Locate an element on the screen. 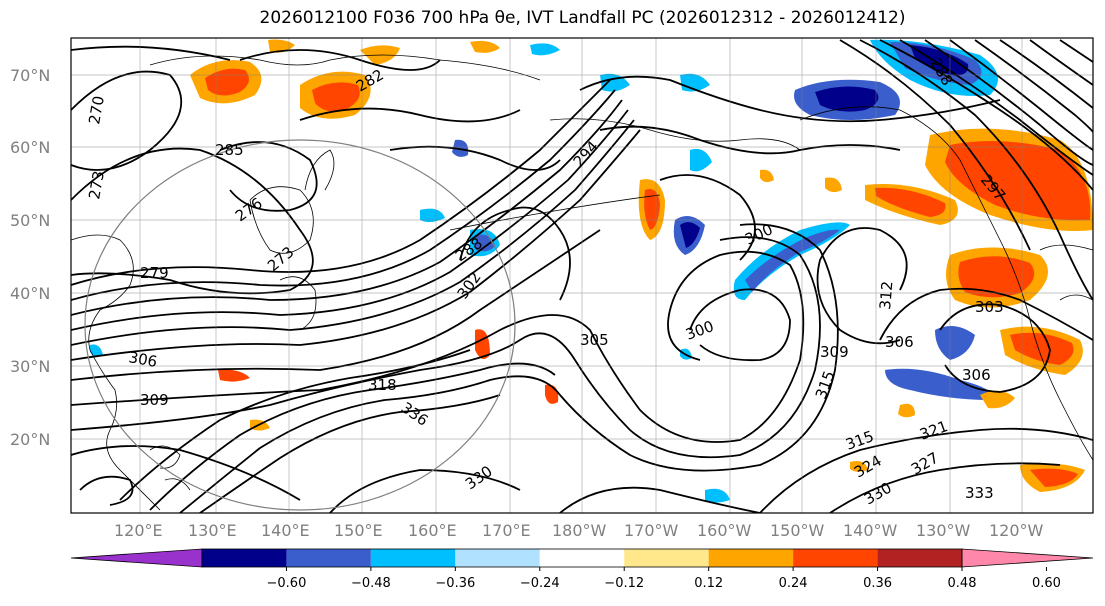 Image resolution: width=1105 pixels, height=606 pixels. colorbar-extend-low is located at coordinates (136, 558).